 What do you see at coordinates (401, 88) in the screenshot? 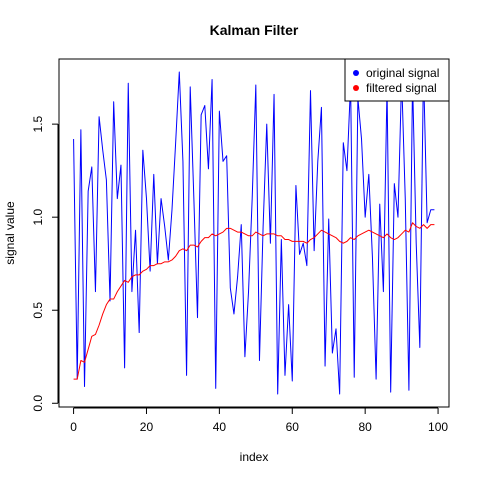
I see `legend-filtered-label: filtered signal` at bounding box center [401, 88].